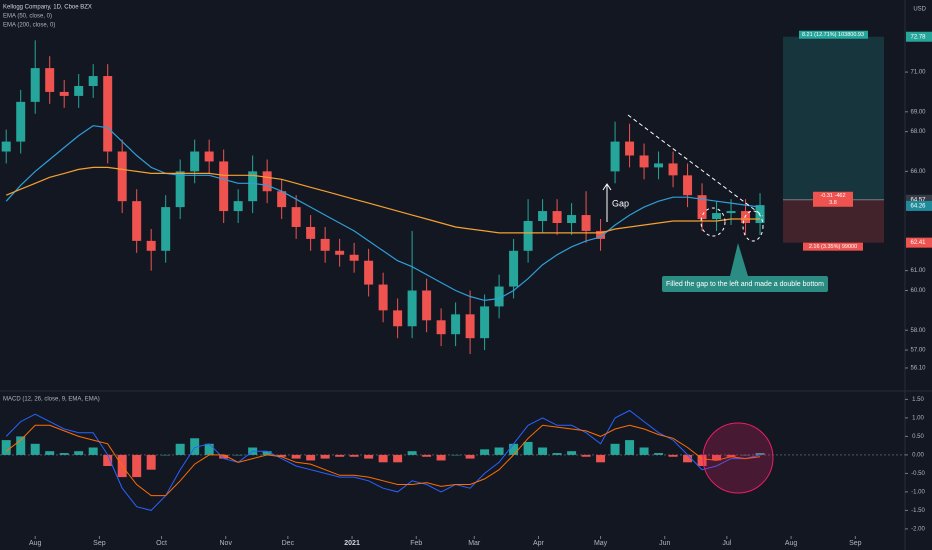 This screenshot has height=550, width=932. Describe the element at coordinates (739, 259) in the screenshot. I see `callout-pointer` at that location.